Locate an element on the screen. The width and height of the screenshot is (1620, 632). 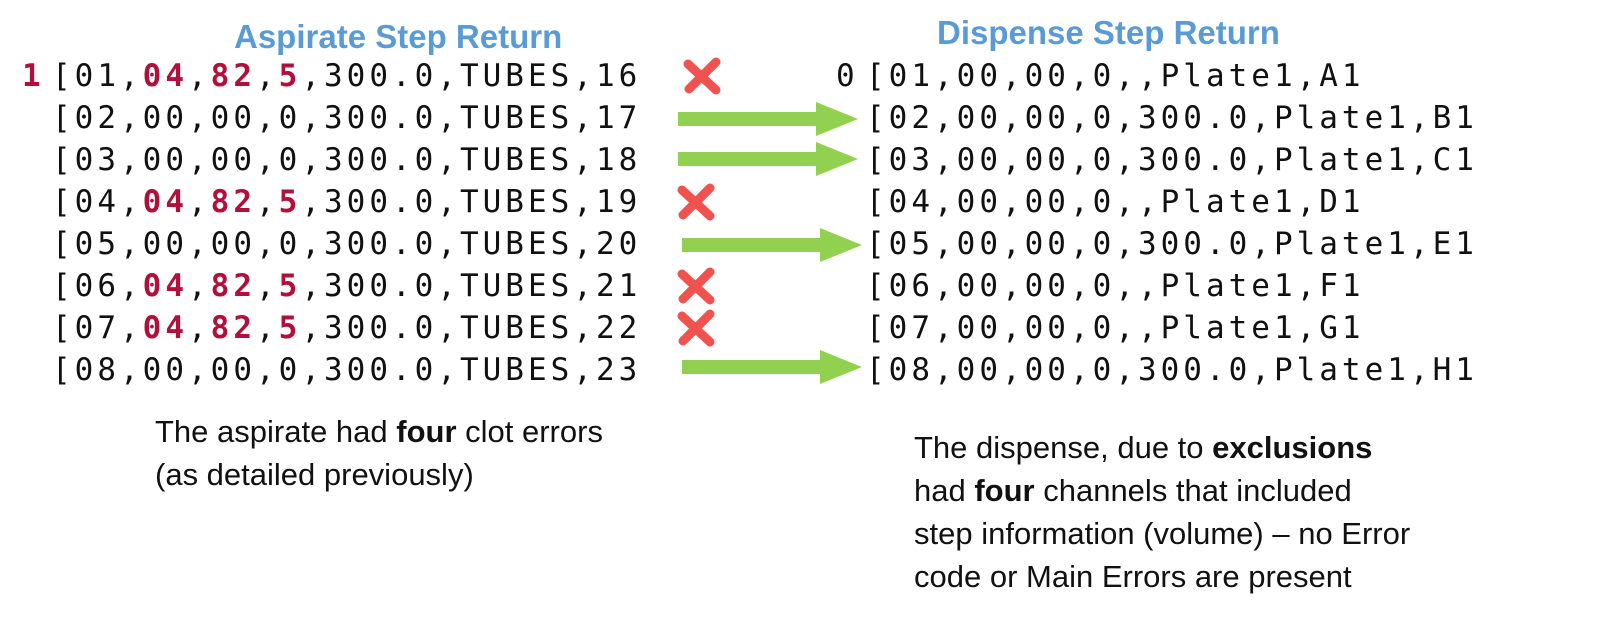
aspirate-row: [05,00,00,0,300.0,TUBES,20 is located at coordinates (331, 244).